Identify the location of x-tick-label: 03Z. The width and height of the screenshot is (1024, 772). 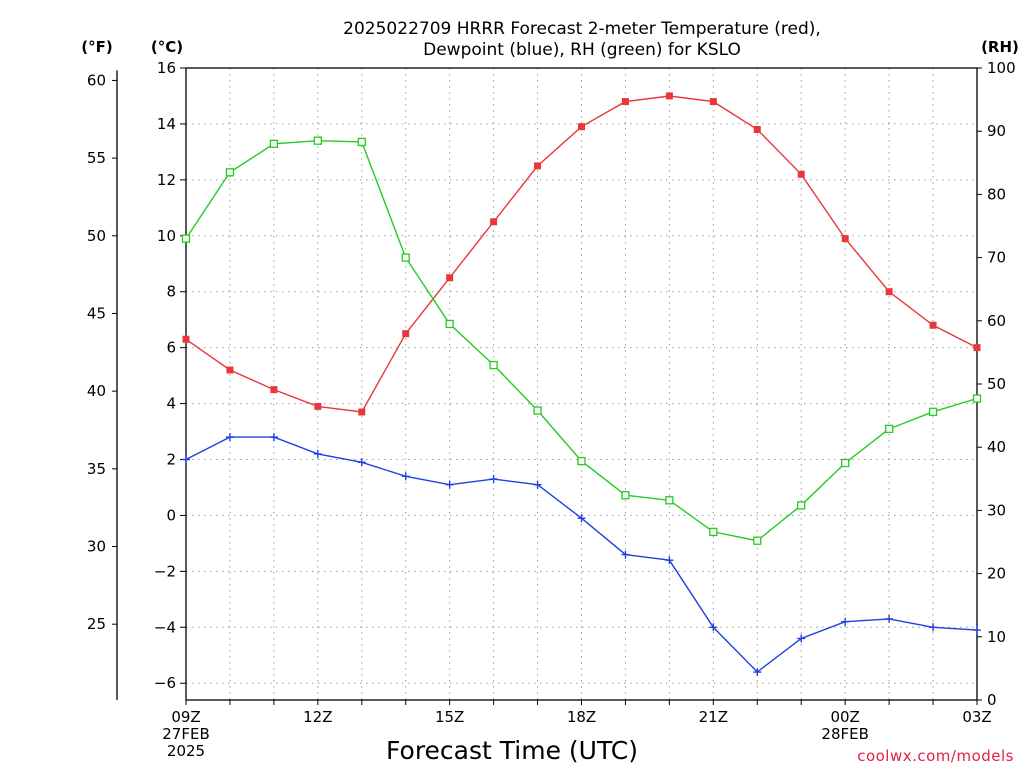
(976, 717).